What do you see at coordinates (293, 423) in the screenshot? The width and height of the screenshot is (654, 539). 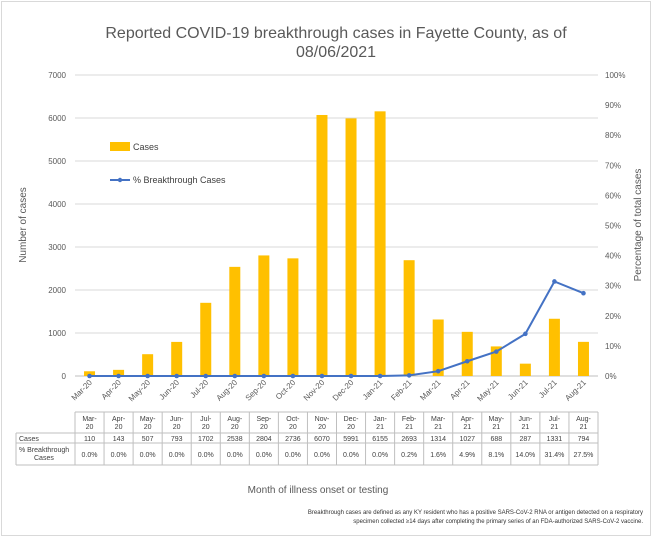 I see `table-header-cell: Oct-20` at bounding box center [293, 423].